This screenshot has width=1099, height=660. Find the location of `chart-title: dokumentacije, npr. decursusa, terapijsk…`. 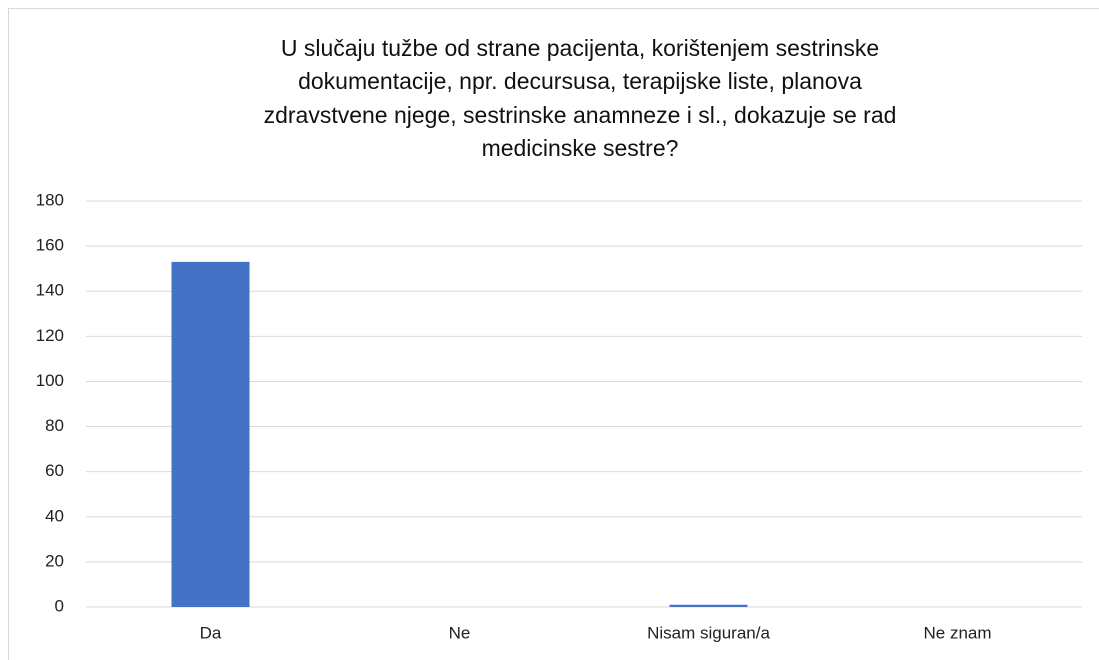

chart-title: dokumentacije, npr. decursusa, terapijsk… is located at coordinates (580, 81).